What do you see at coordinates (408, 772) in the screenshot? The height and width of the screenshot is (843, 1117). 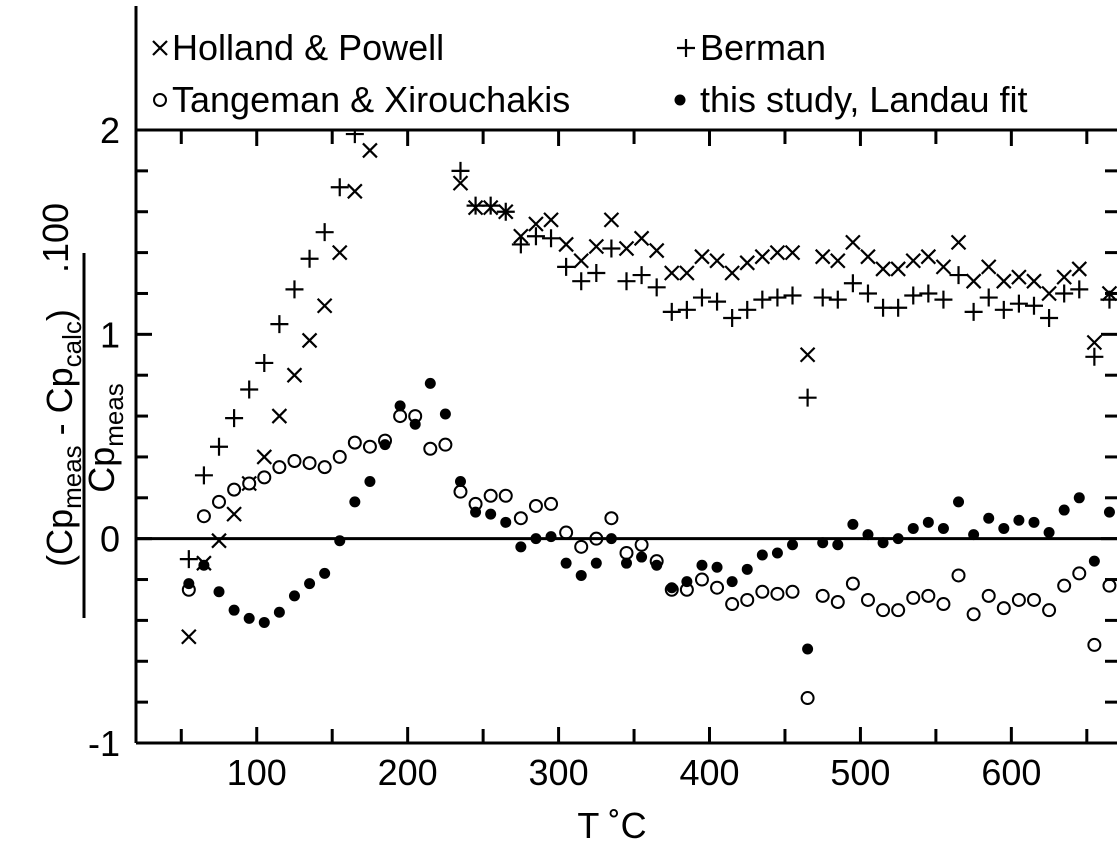 I see `x-tick-label: 200` at bounding box center [408, 772].